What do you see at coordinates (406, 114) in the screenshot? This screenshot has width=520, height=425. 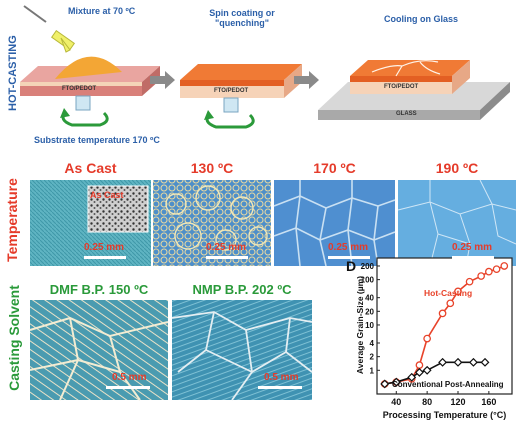 I see `glass-label: GLASS` at bounding box center [406, 114].